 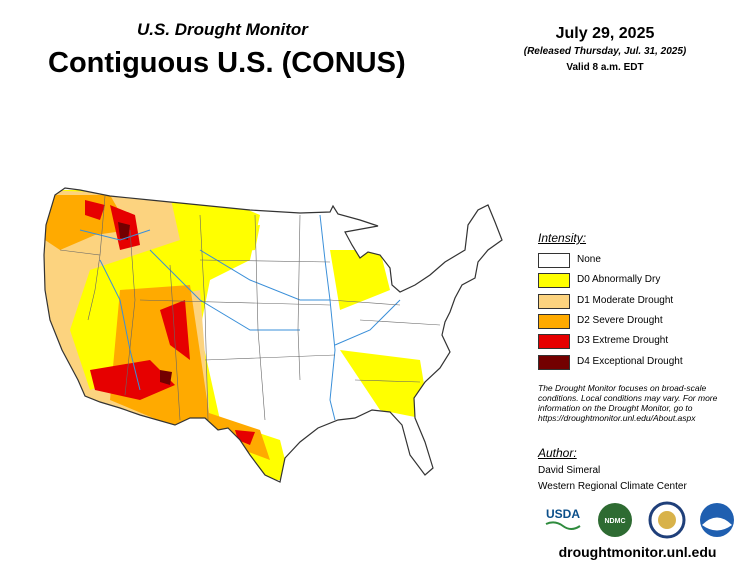 I want to click on ndmc-logo, so click(x=615, y=520).